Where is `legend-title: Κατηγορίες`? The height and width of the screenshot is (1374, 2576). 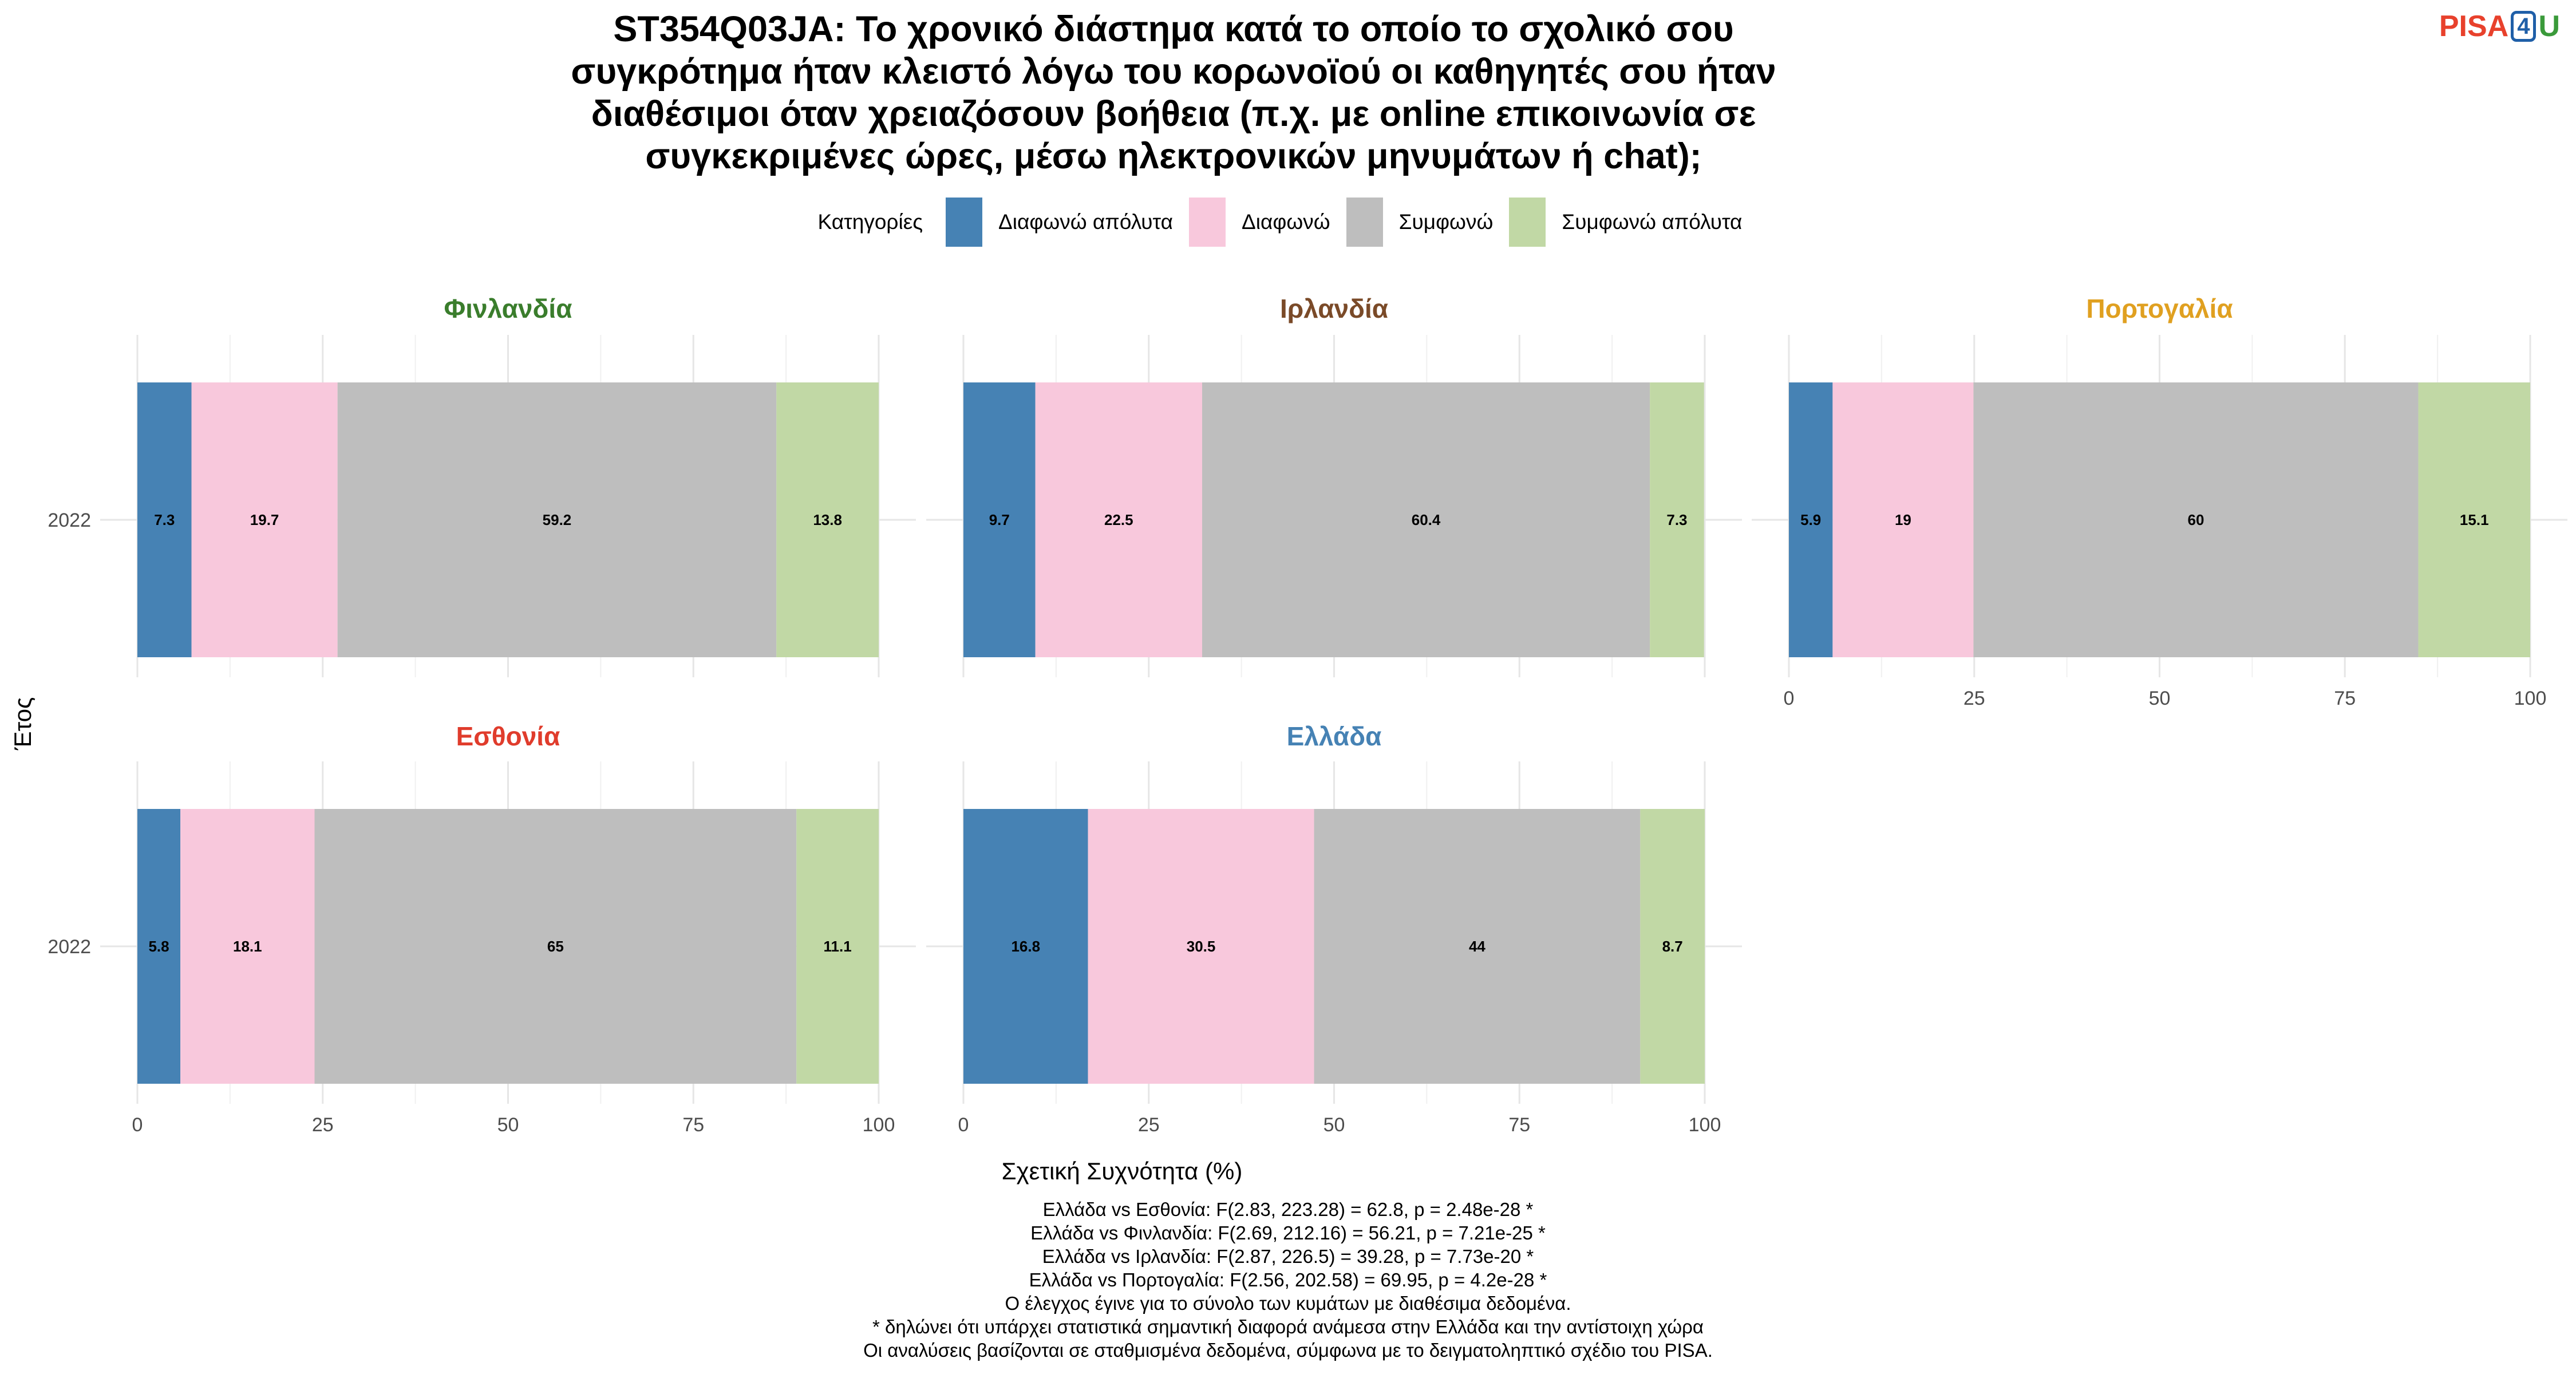 legend-title: Κατηγορίες is located at coordinates (870, 222).